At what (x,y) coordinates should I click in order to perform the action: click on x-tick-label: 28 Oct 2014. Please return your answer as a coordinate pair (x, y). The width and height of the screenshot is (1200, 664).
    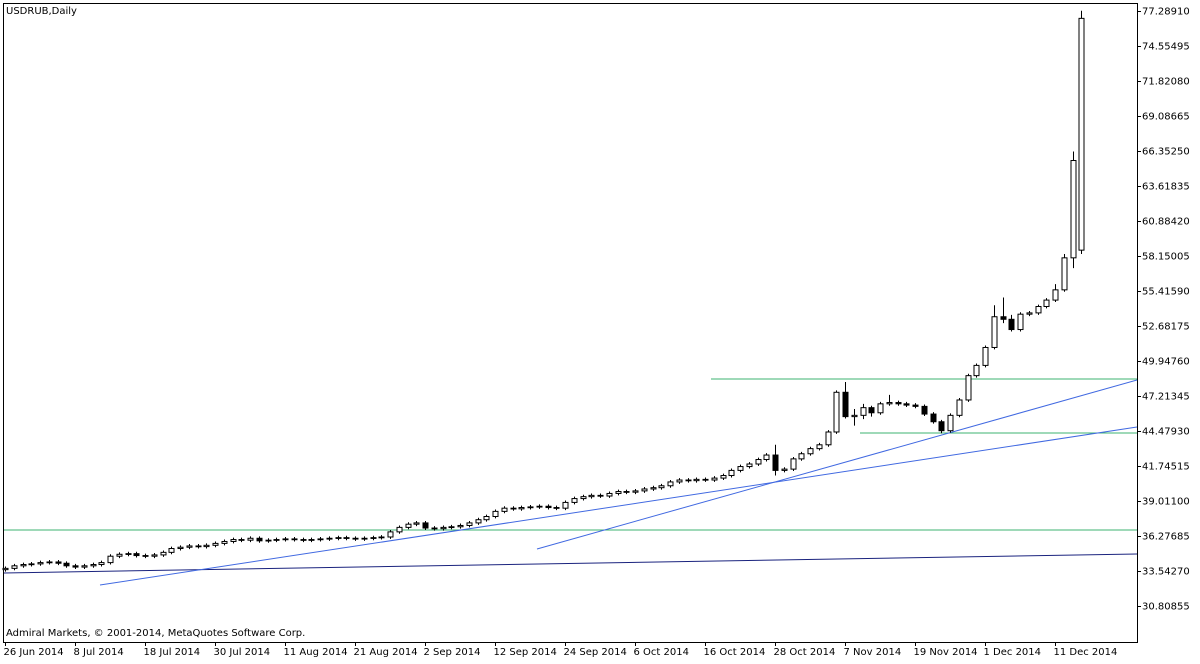
    Looking at the image, I should click on (805, 652).